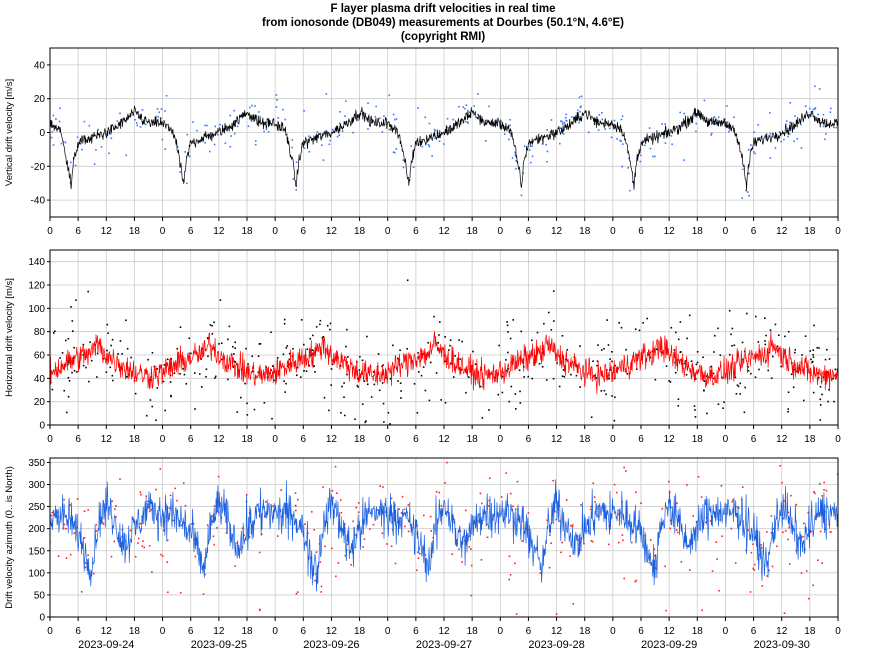  Describe the element at coordinates (36, 463) in the screenshot. I see `y-tick-label: 350` at that location.